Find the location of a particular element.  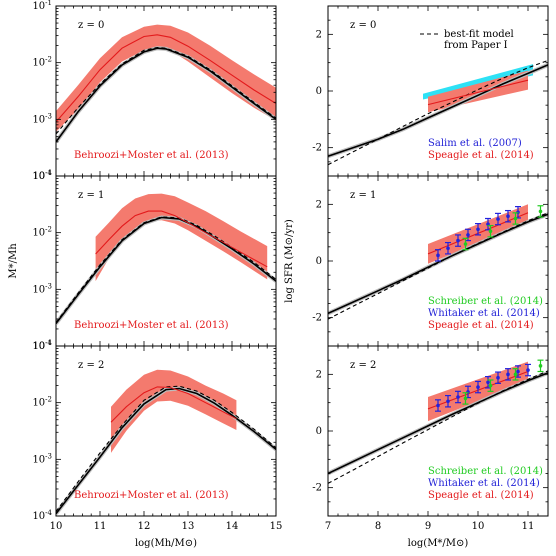

y-axis-label: log SFR (M⊙/yr) is located at coordinates (289, 261).